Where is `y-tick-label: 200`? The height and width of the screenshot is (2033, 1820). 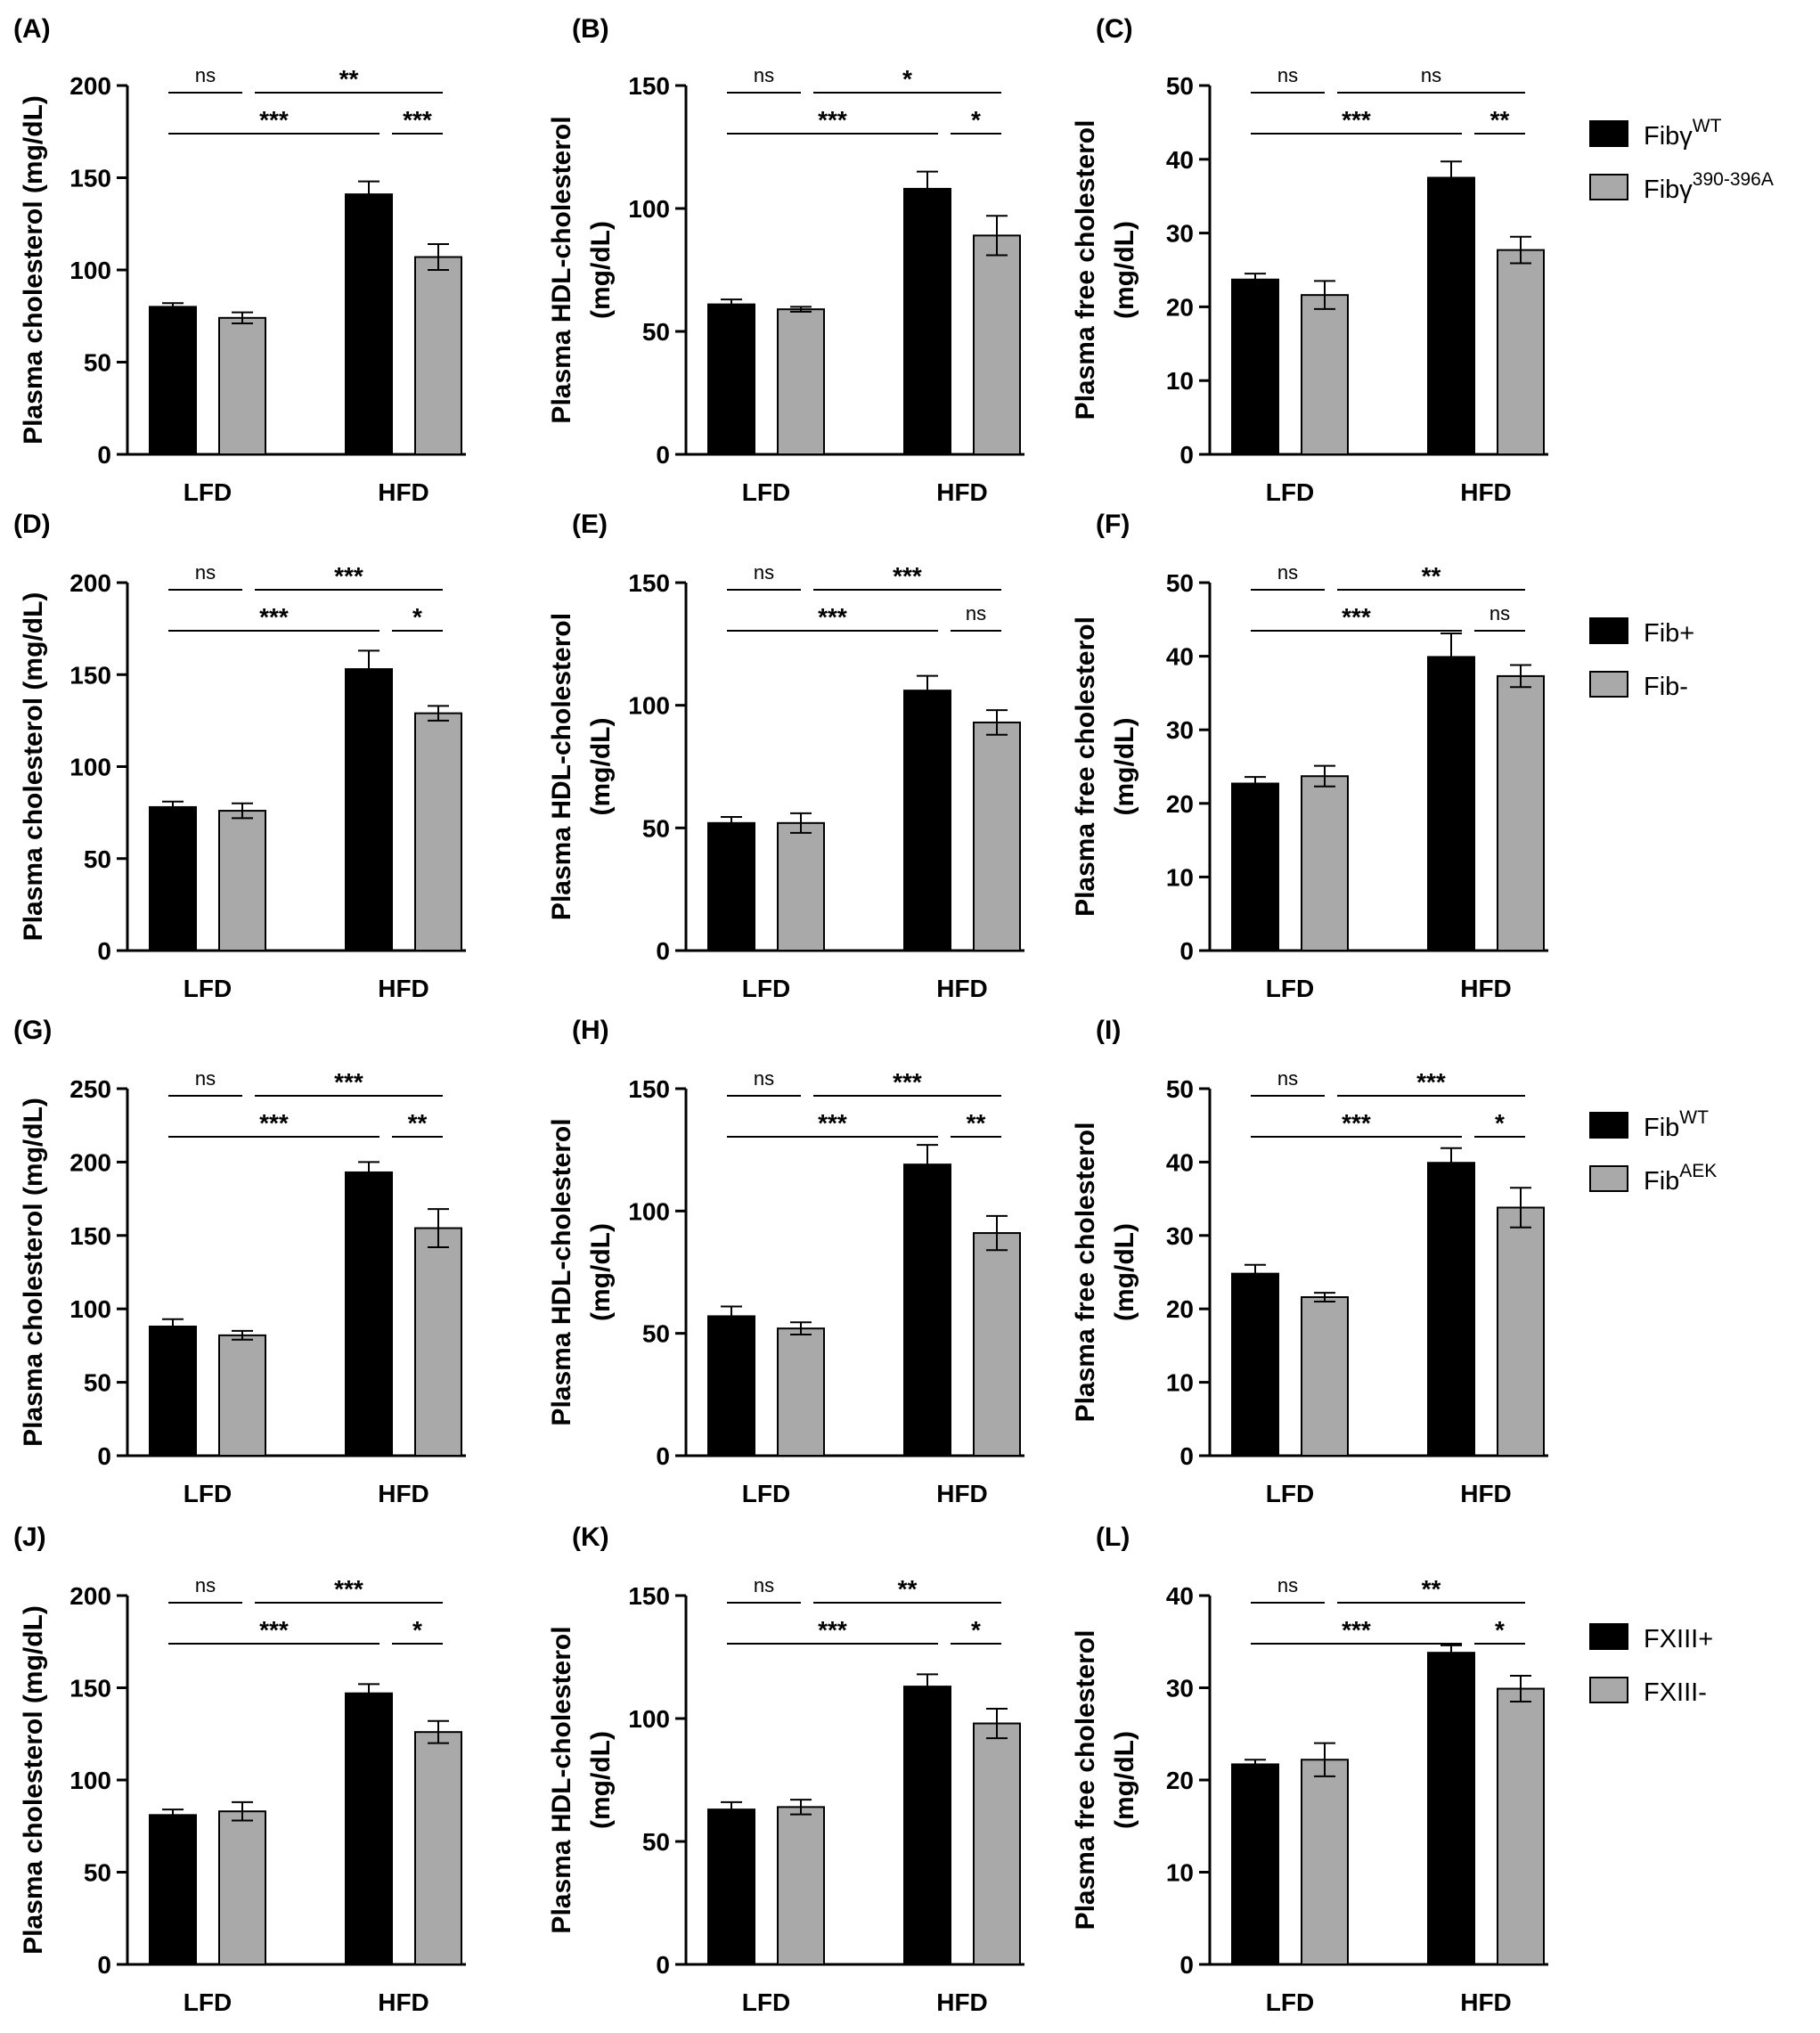
y-tick-label: 200 is located at coordinates (90, 1162).